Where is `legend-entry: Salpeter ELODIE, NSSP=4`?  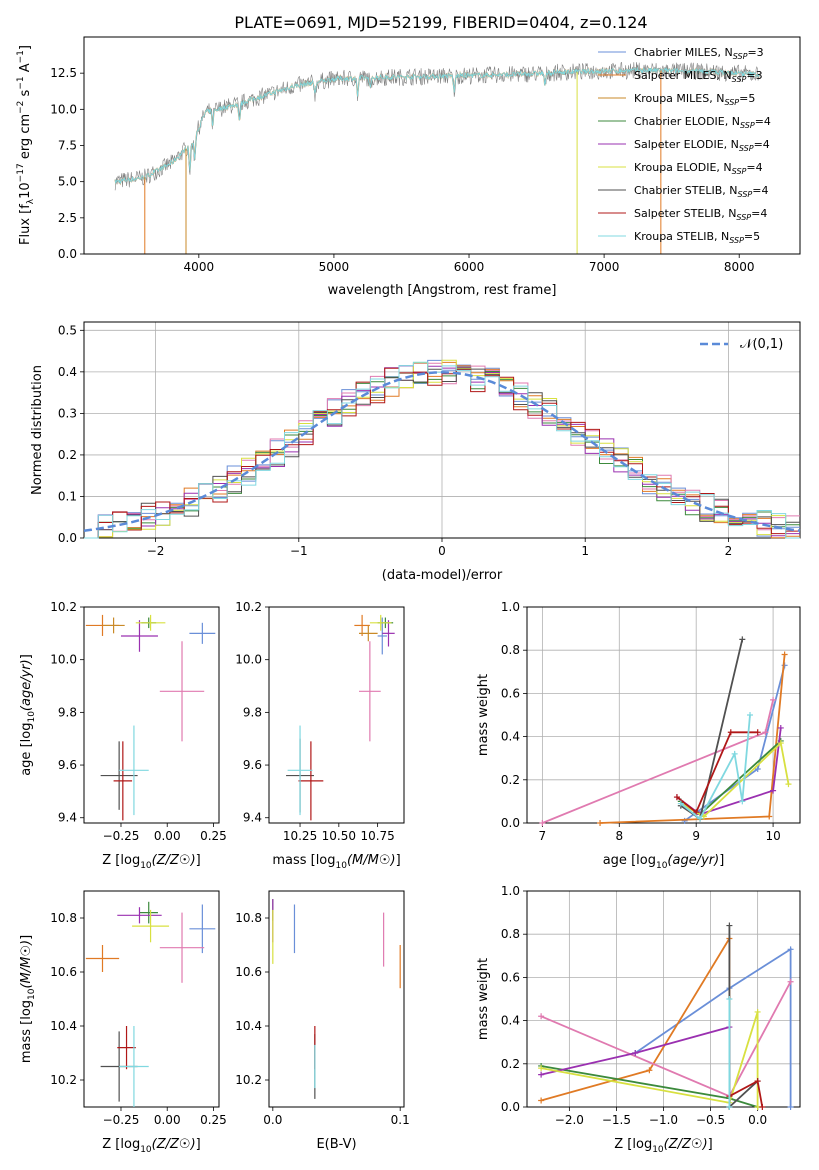
legend-entry: Salpeter ELODIE, NSSP=4 is located at coordinates (702, 145).